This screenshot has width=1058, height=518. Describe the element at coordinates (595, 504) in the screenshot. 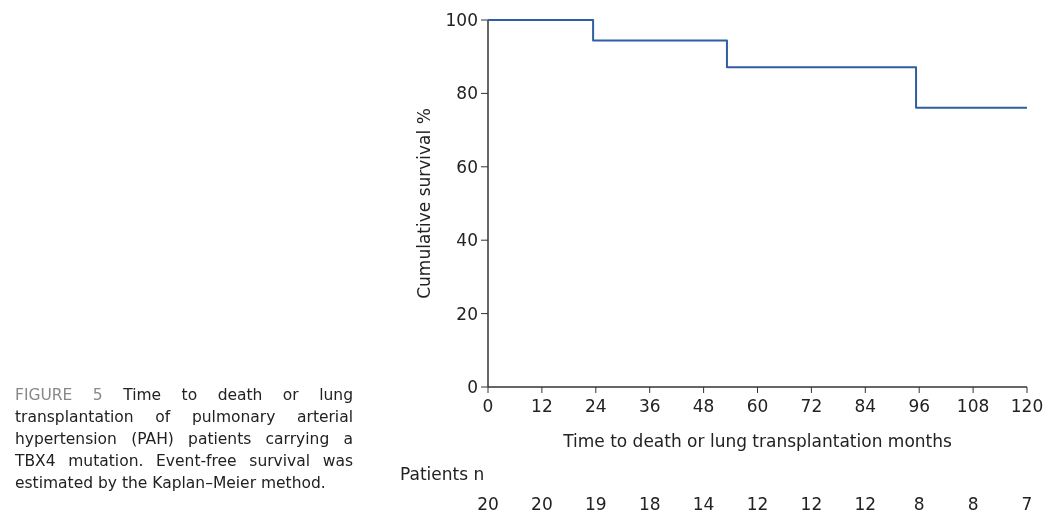

I see `text: 19` at that location.